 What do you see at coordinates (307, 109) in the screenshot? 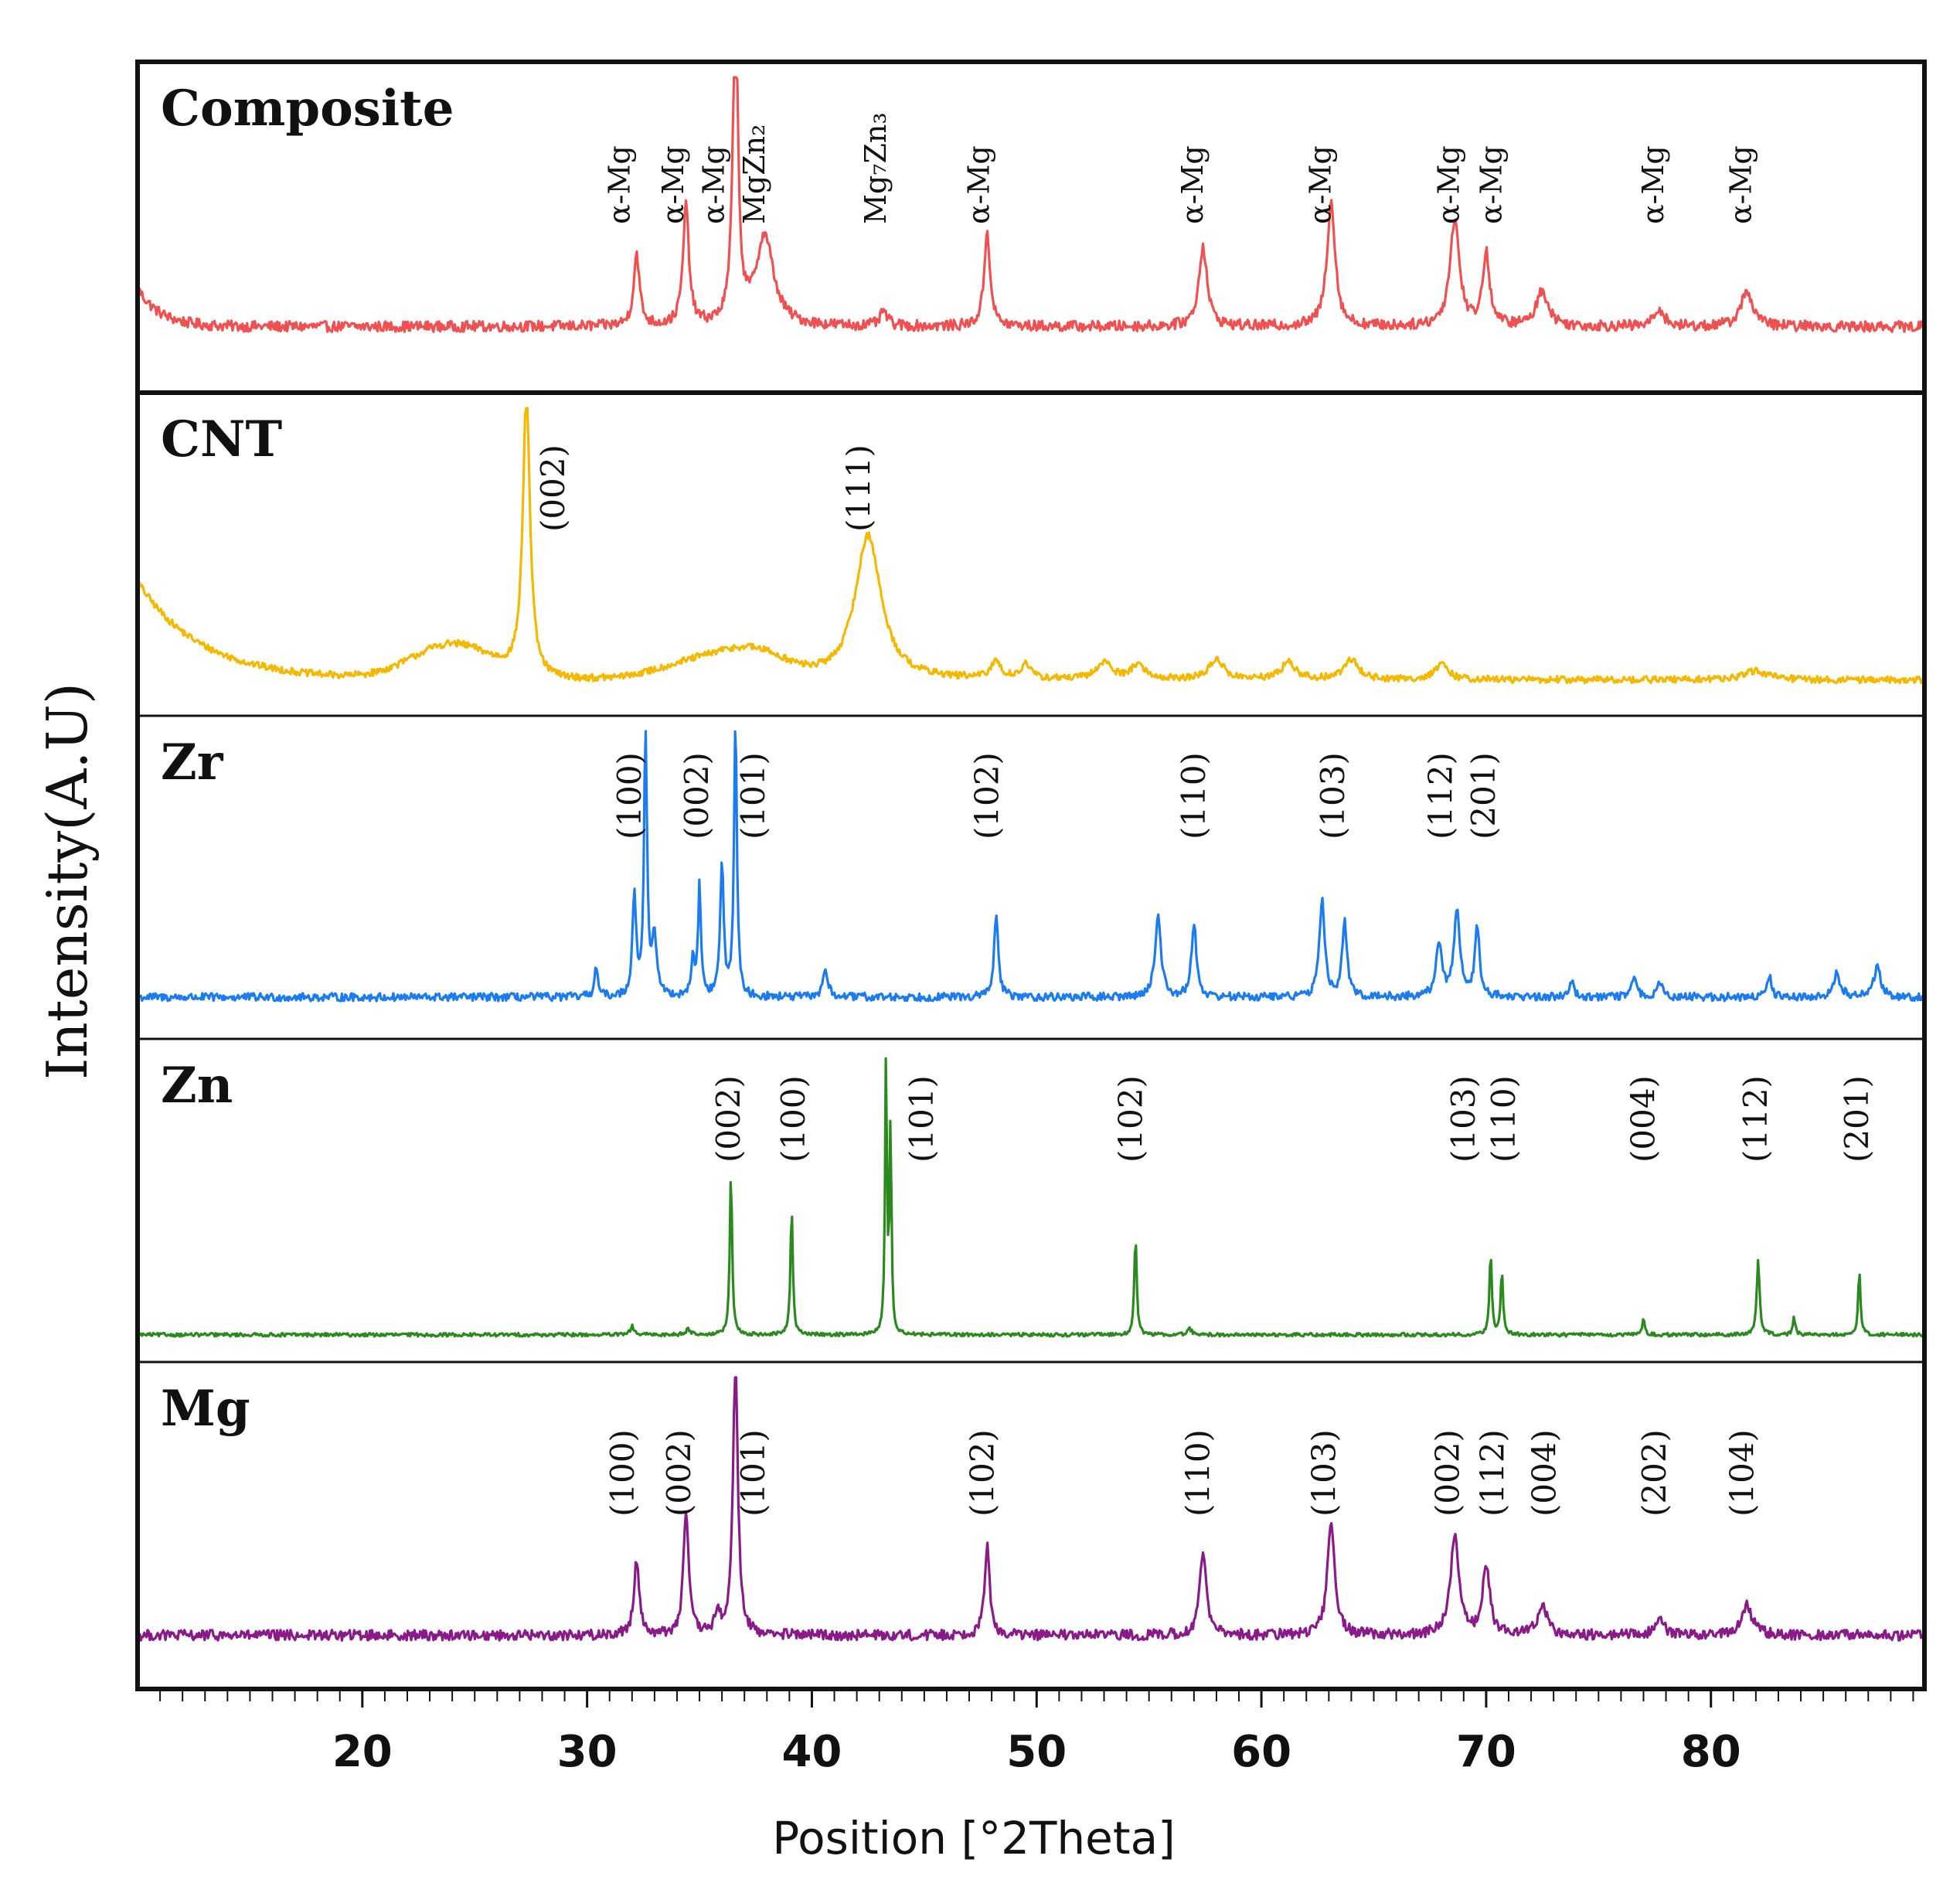
I see `panel-title: Composite` at bounding box center [307, 109].